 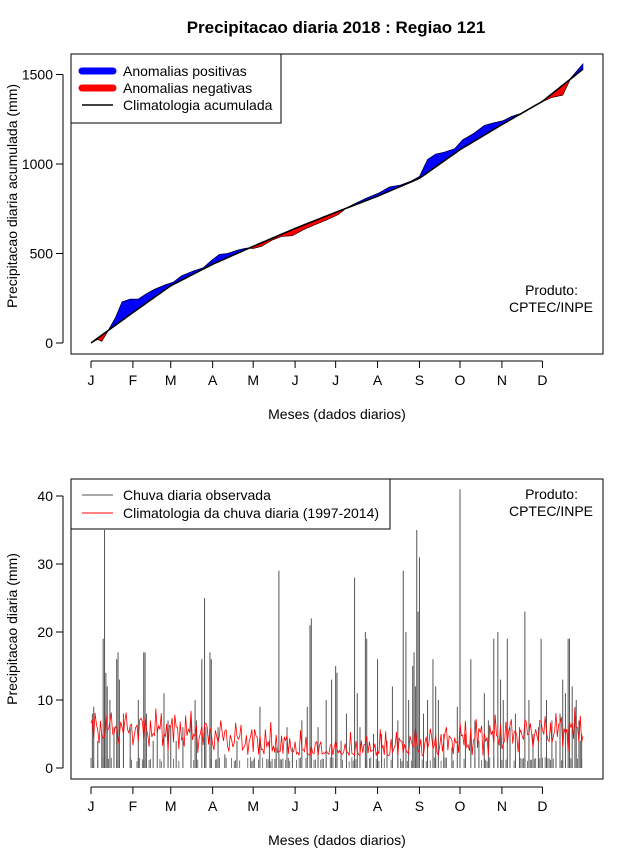 What do you see at coordinates (551, 307) in the screenshot?
I see `top-product-source: CPTEC/INPE` at bounding box center [551, 307].